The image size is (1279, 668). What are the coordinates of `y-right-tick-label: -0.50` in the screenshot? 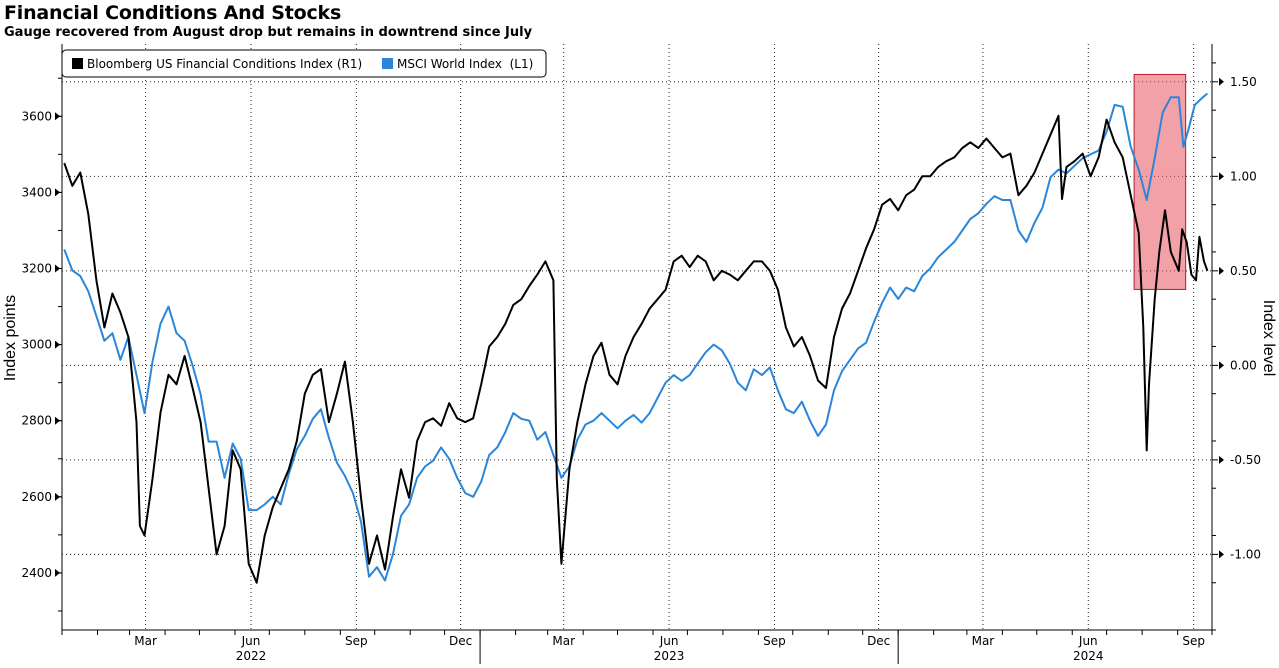 It's located at (1245, 460).